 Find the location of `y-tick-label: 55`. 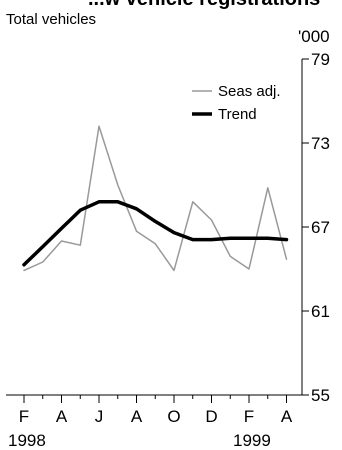

y-tick-label: 55 is located at coordinates (320, 395).